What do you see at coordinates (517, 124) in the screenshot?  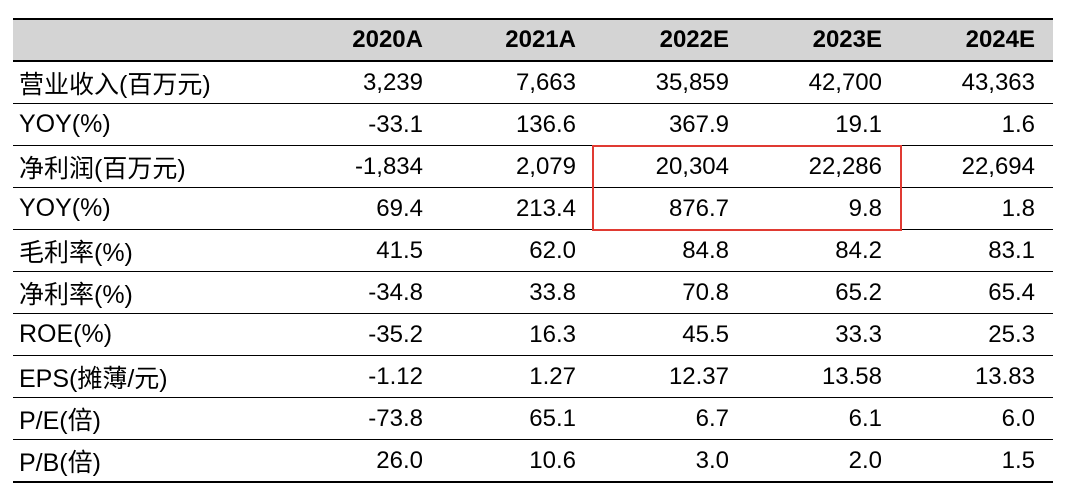 I see `table-cell: 136.6` at bounding box center [517, 124].